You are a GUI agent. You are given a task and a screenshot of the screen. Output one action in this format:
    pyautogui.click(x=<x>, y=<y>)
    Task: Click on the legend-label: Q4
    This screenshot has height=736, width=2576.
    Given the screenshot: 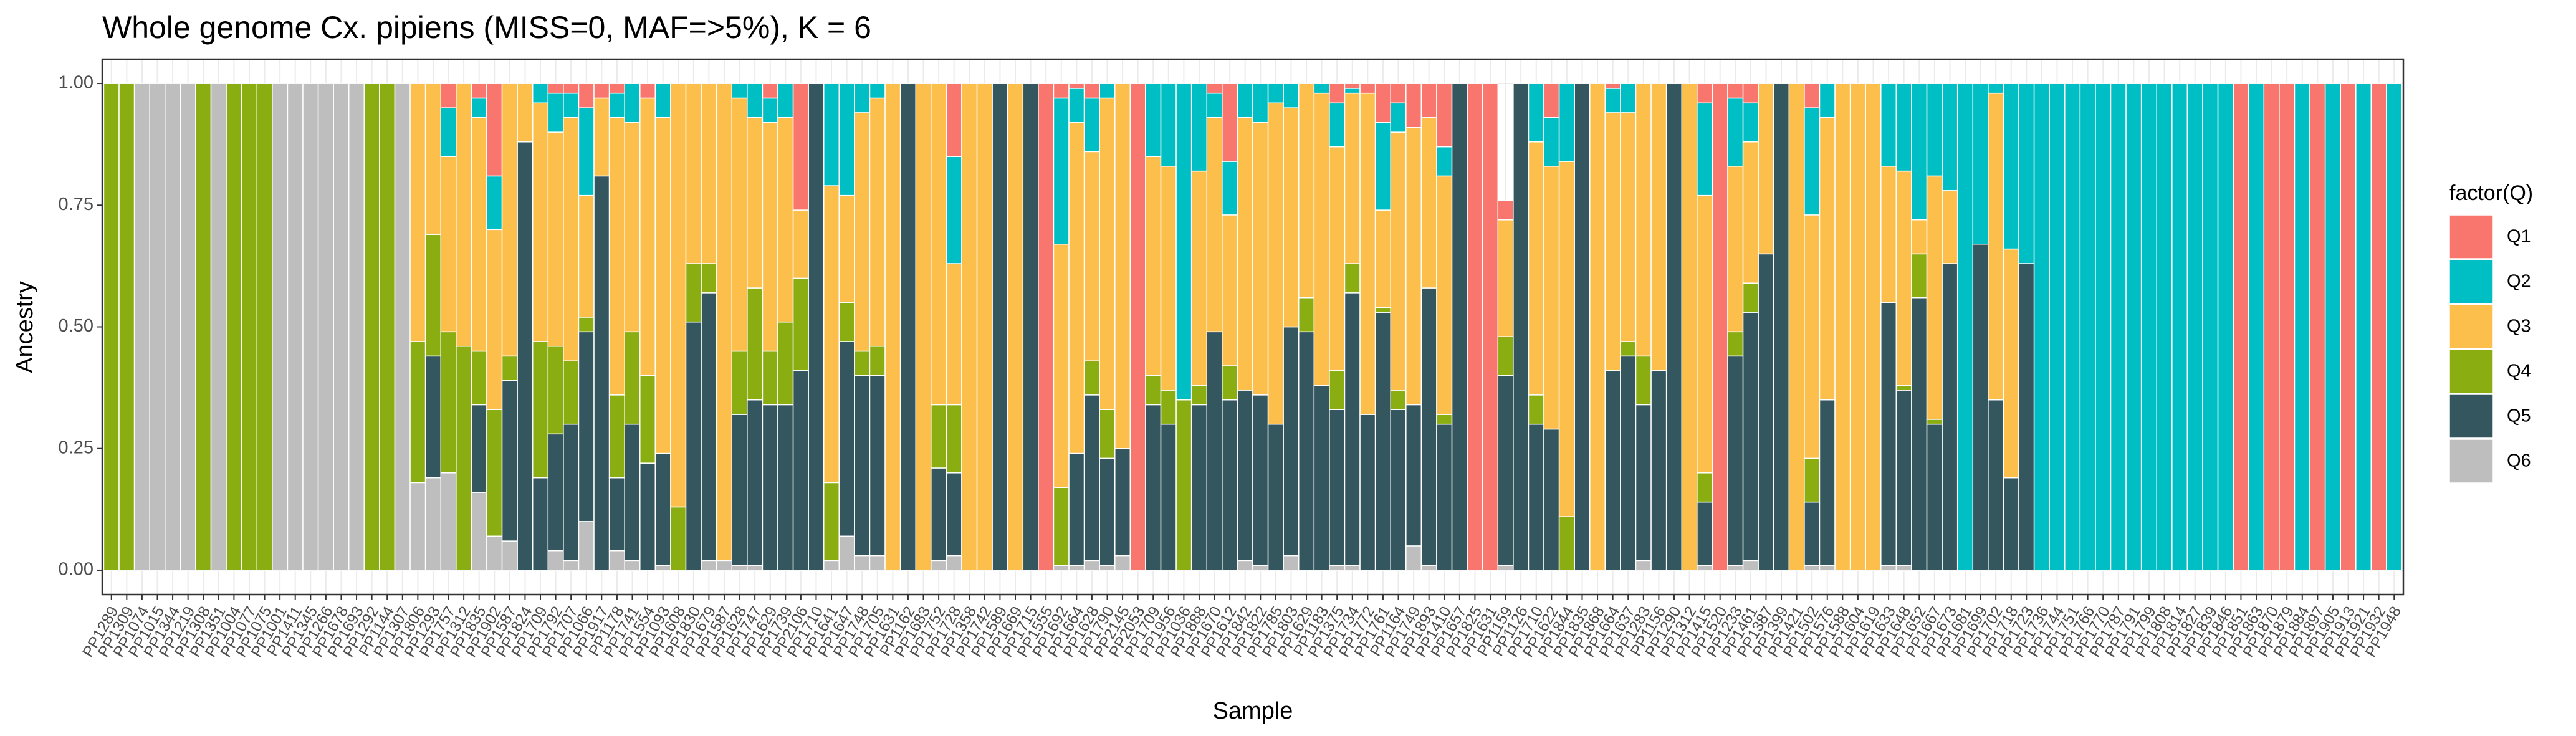 What is the action you would take?
    pyautogui.click(x=2519, y=371)
    